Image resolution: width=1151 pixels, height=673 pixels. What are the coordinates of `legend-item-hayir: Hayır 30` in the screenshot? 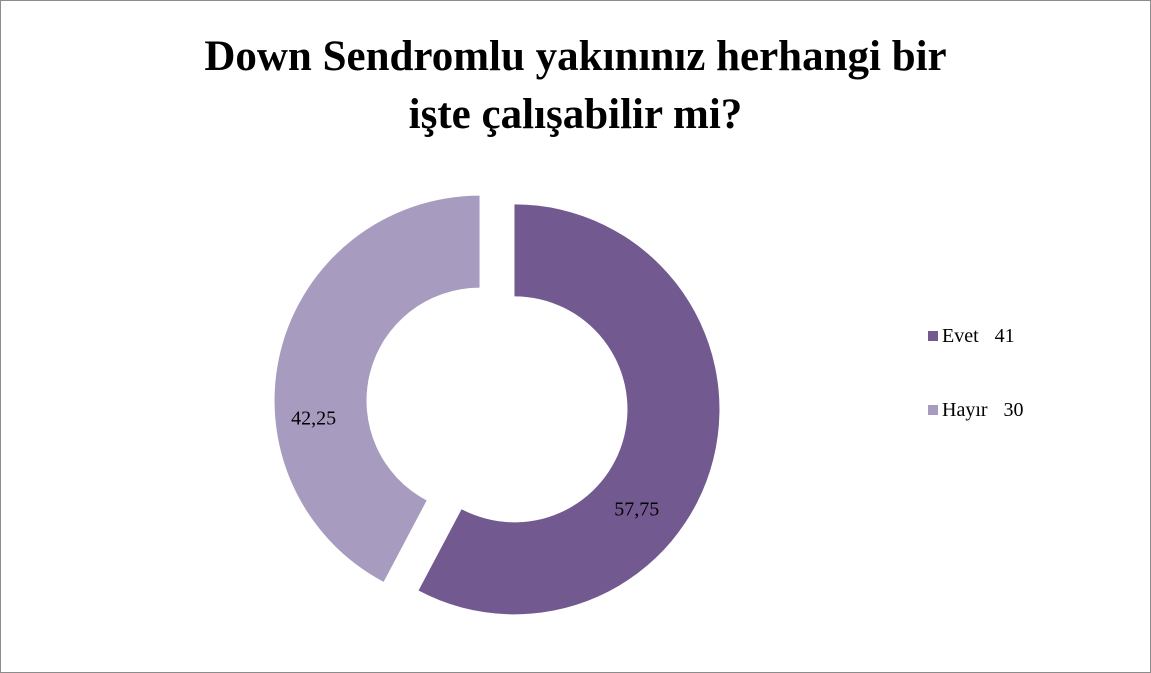 It's located at (976, 410).